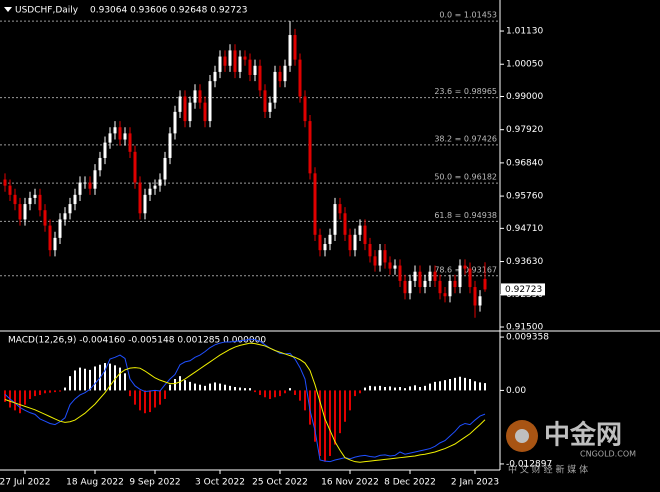 Image resolution: width=660 pixels, height=492 pixels. What do you see at coordinates (516, 391) in the screenshot?
I see `y-tick-label: 0.00` at bounding box center [516, 391].